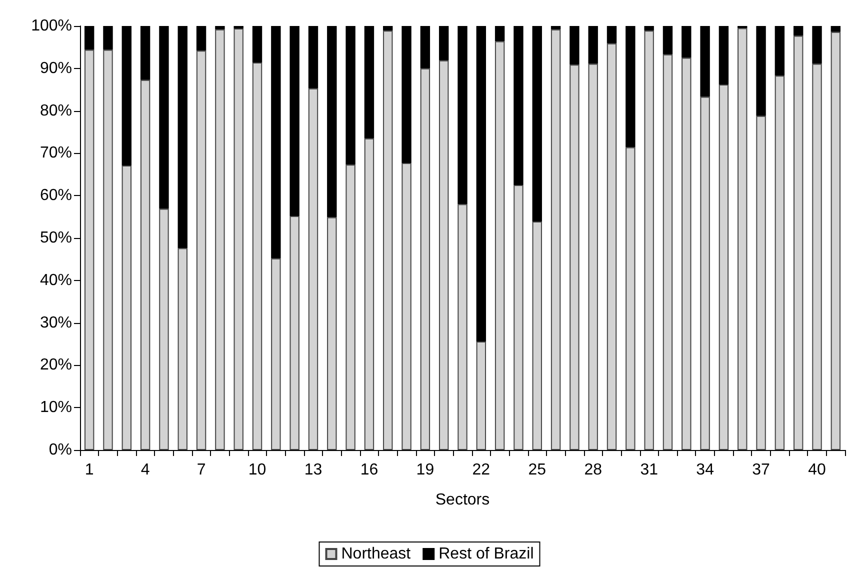  I want to click on x-tick-label: 31, so click(649, 470).